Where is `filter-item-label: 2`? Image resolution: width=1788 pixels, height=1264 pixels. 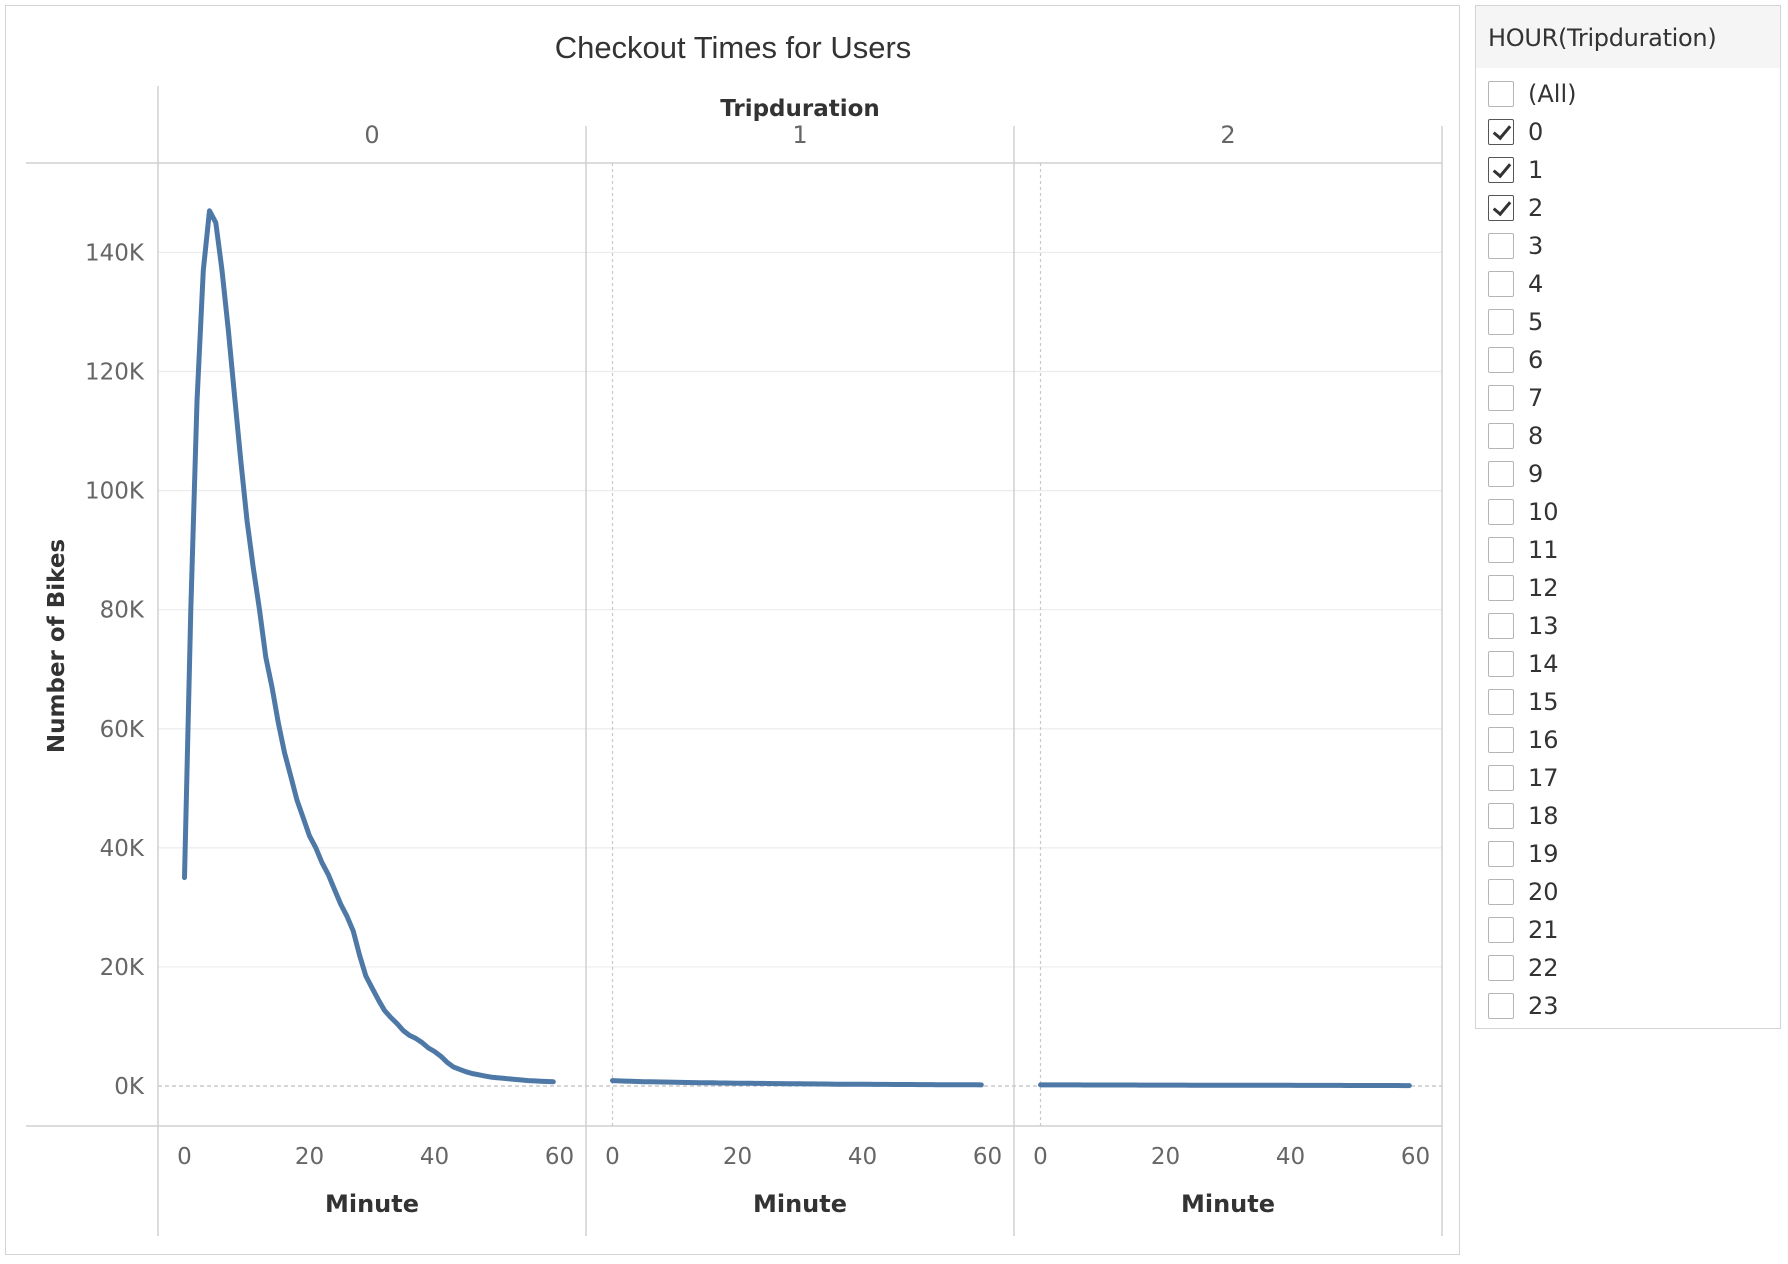
filter-item-label: 2 is located at coordinates (1536, 208).